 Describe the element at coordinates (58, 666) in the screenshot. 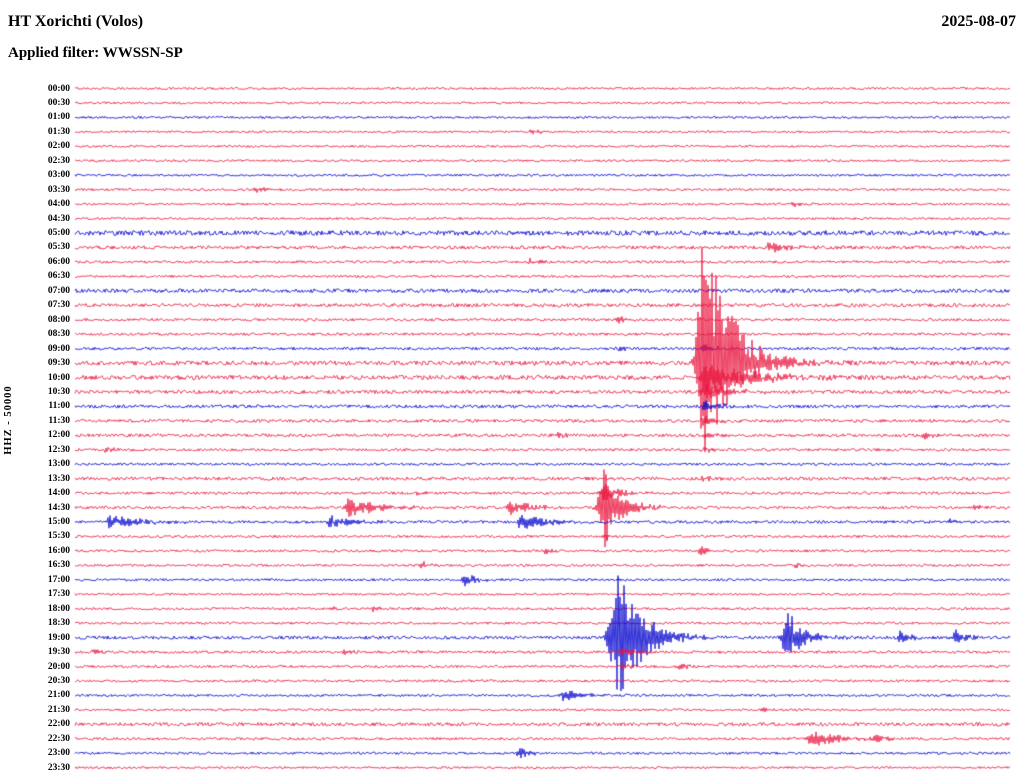

I see `time-label: 20:00` at that location.